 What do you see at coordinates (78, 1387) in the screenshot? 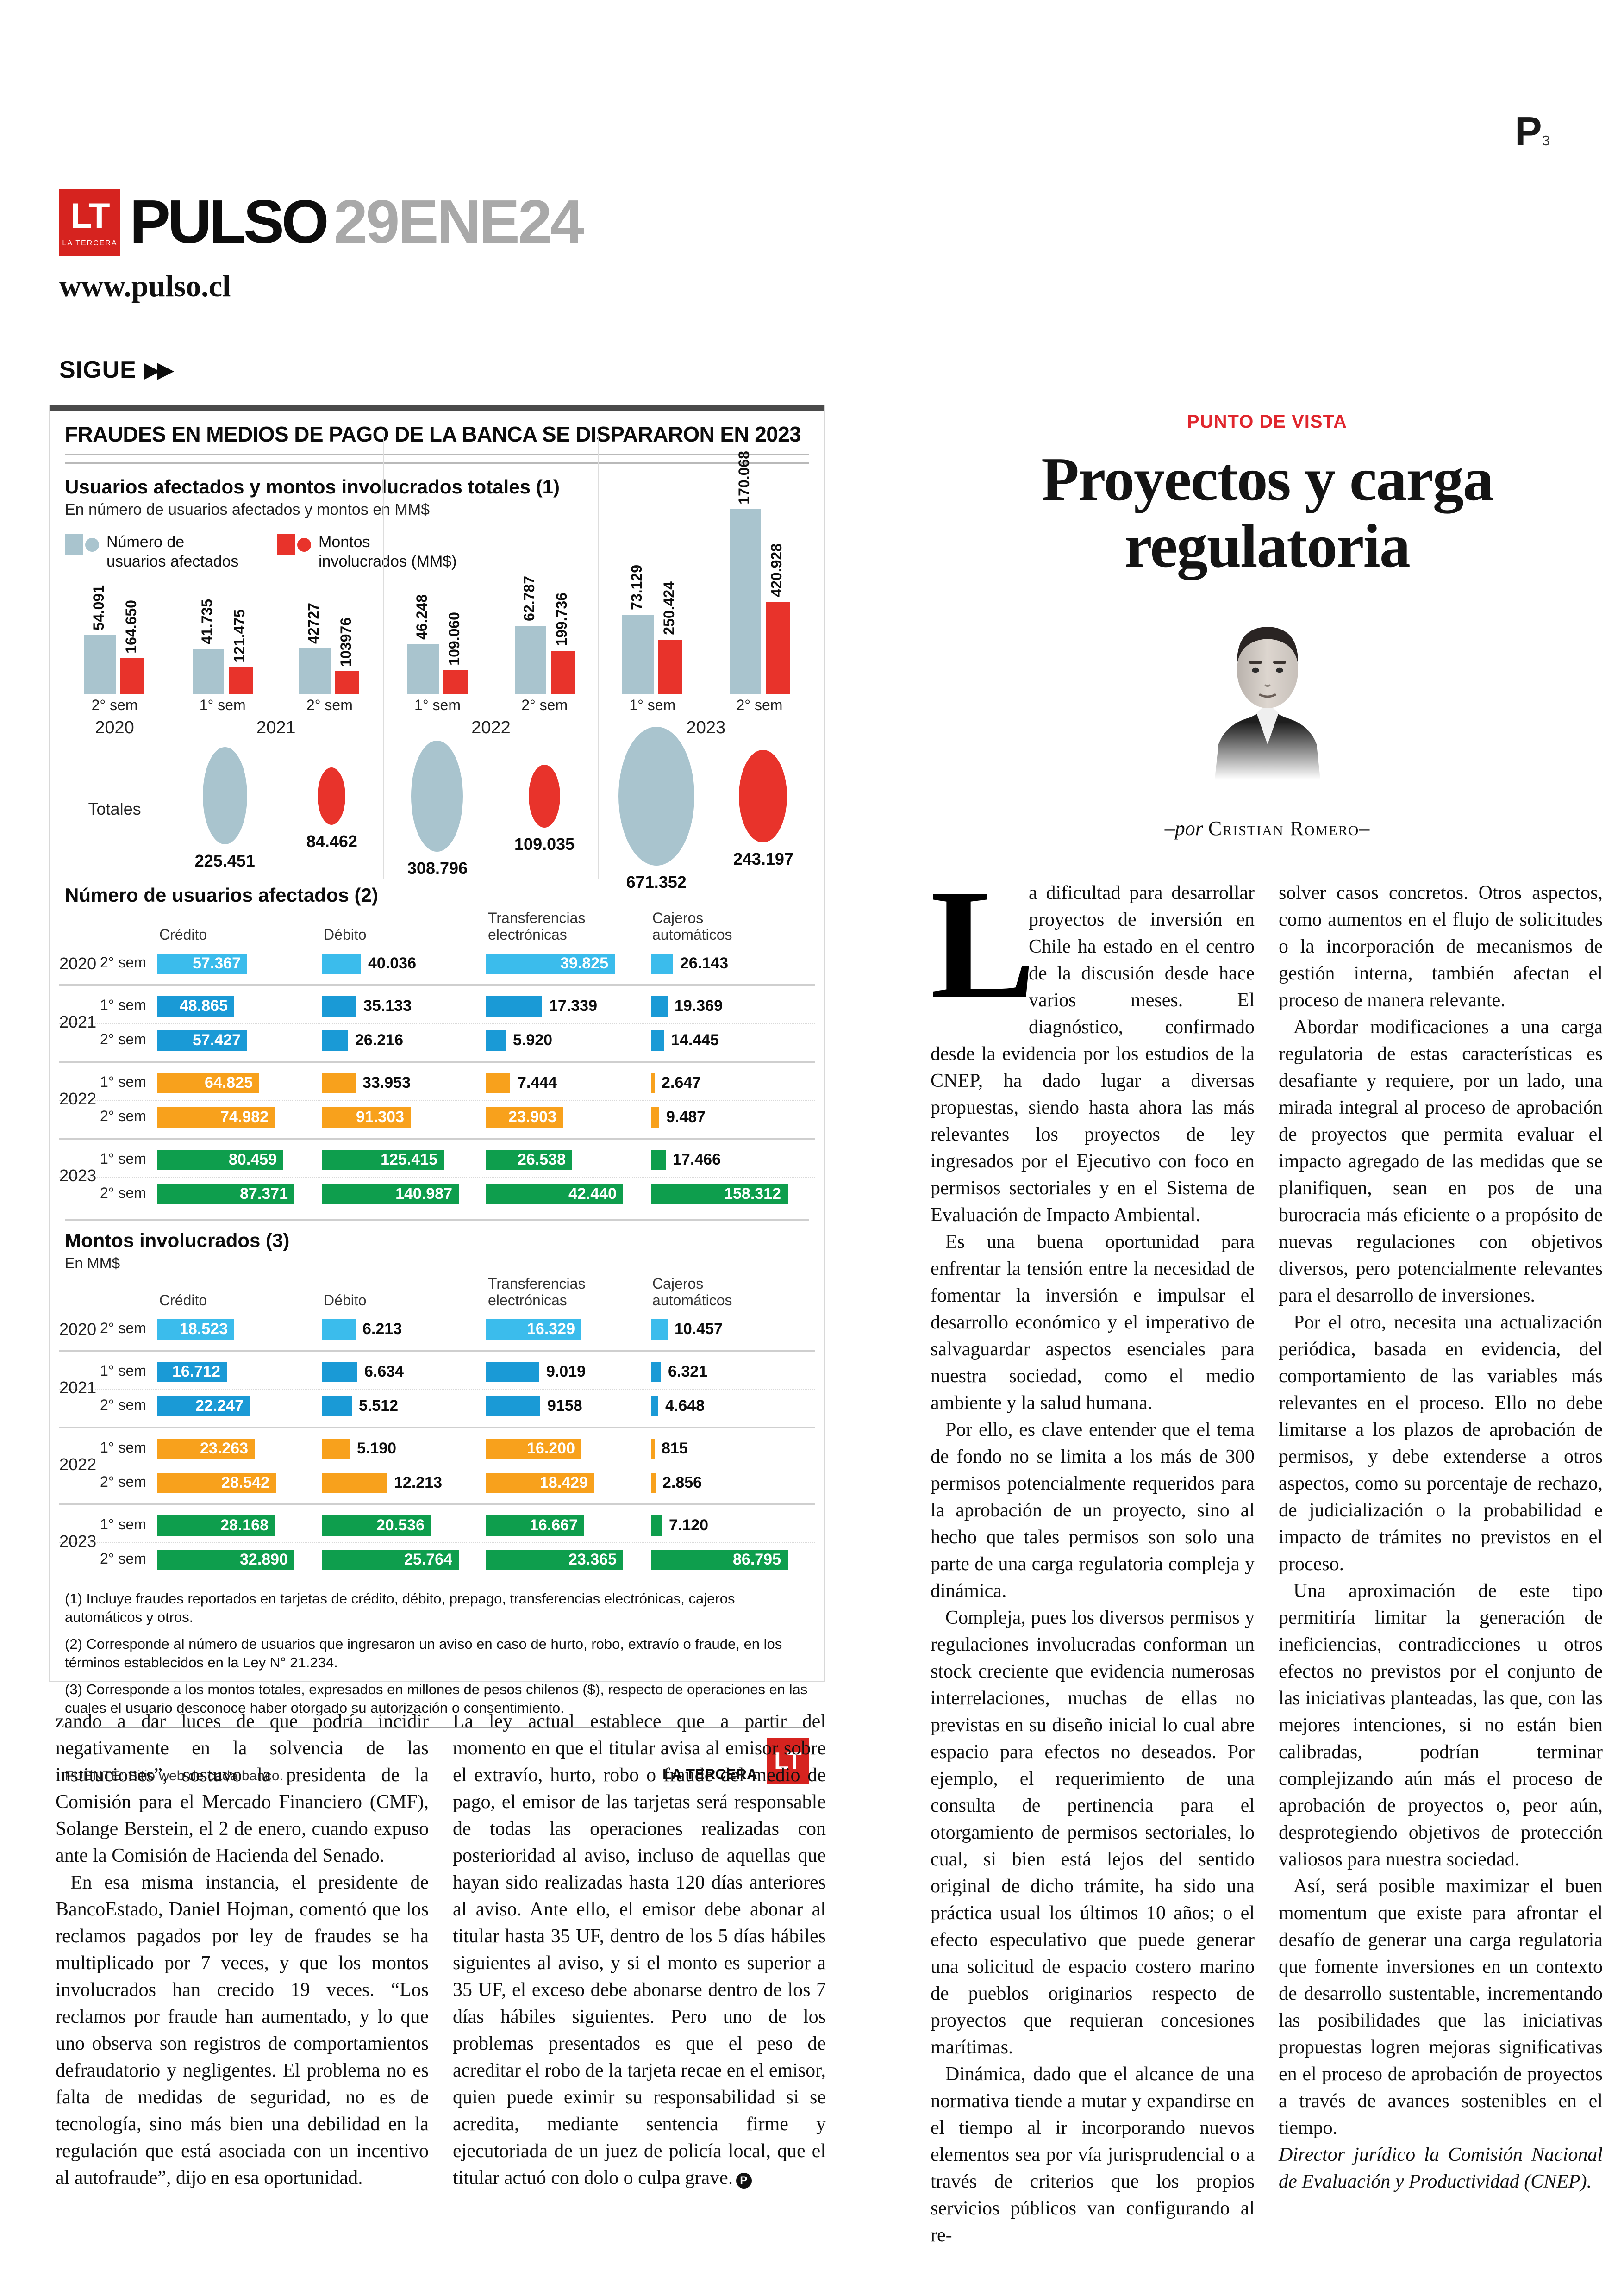
I see `row-year: 2021` at bounding box center [78, 1387].